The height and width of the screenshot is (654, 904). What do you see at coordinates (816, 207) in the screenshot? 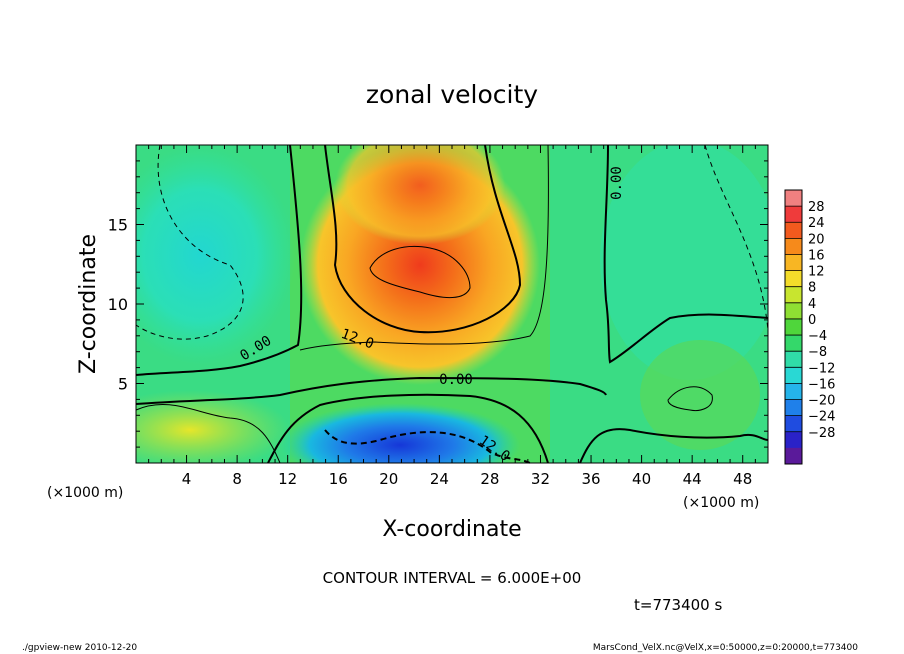
I see `colorbar-label: 28` at bounding box center [816, 207].